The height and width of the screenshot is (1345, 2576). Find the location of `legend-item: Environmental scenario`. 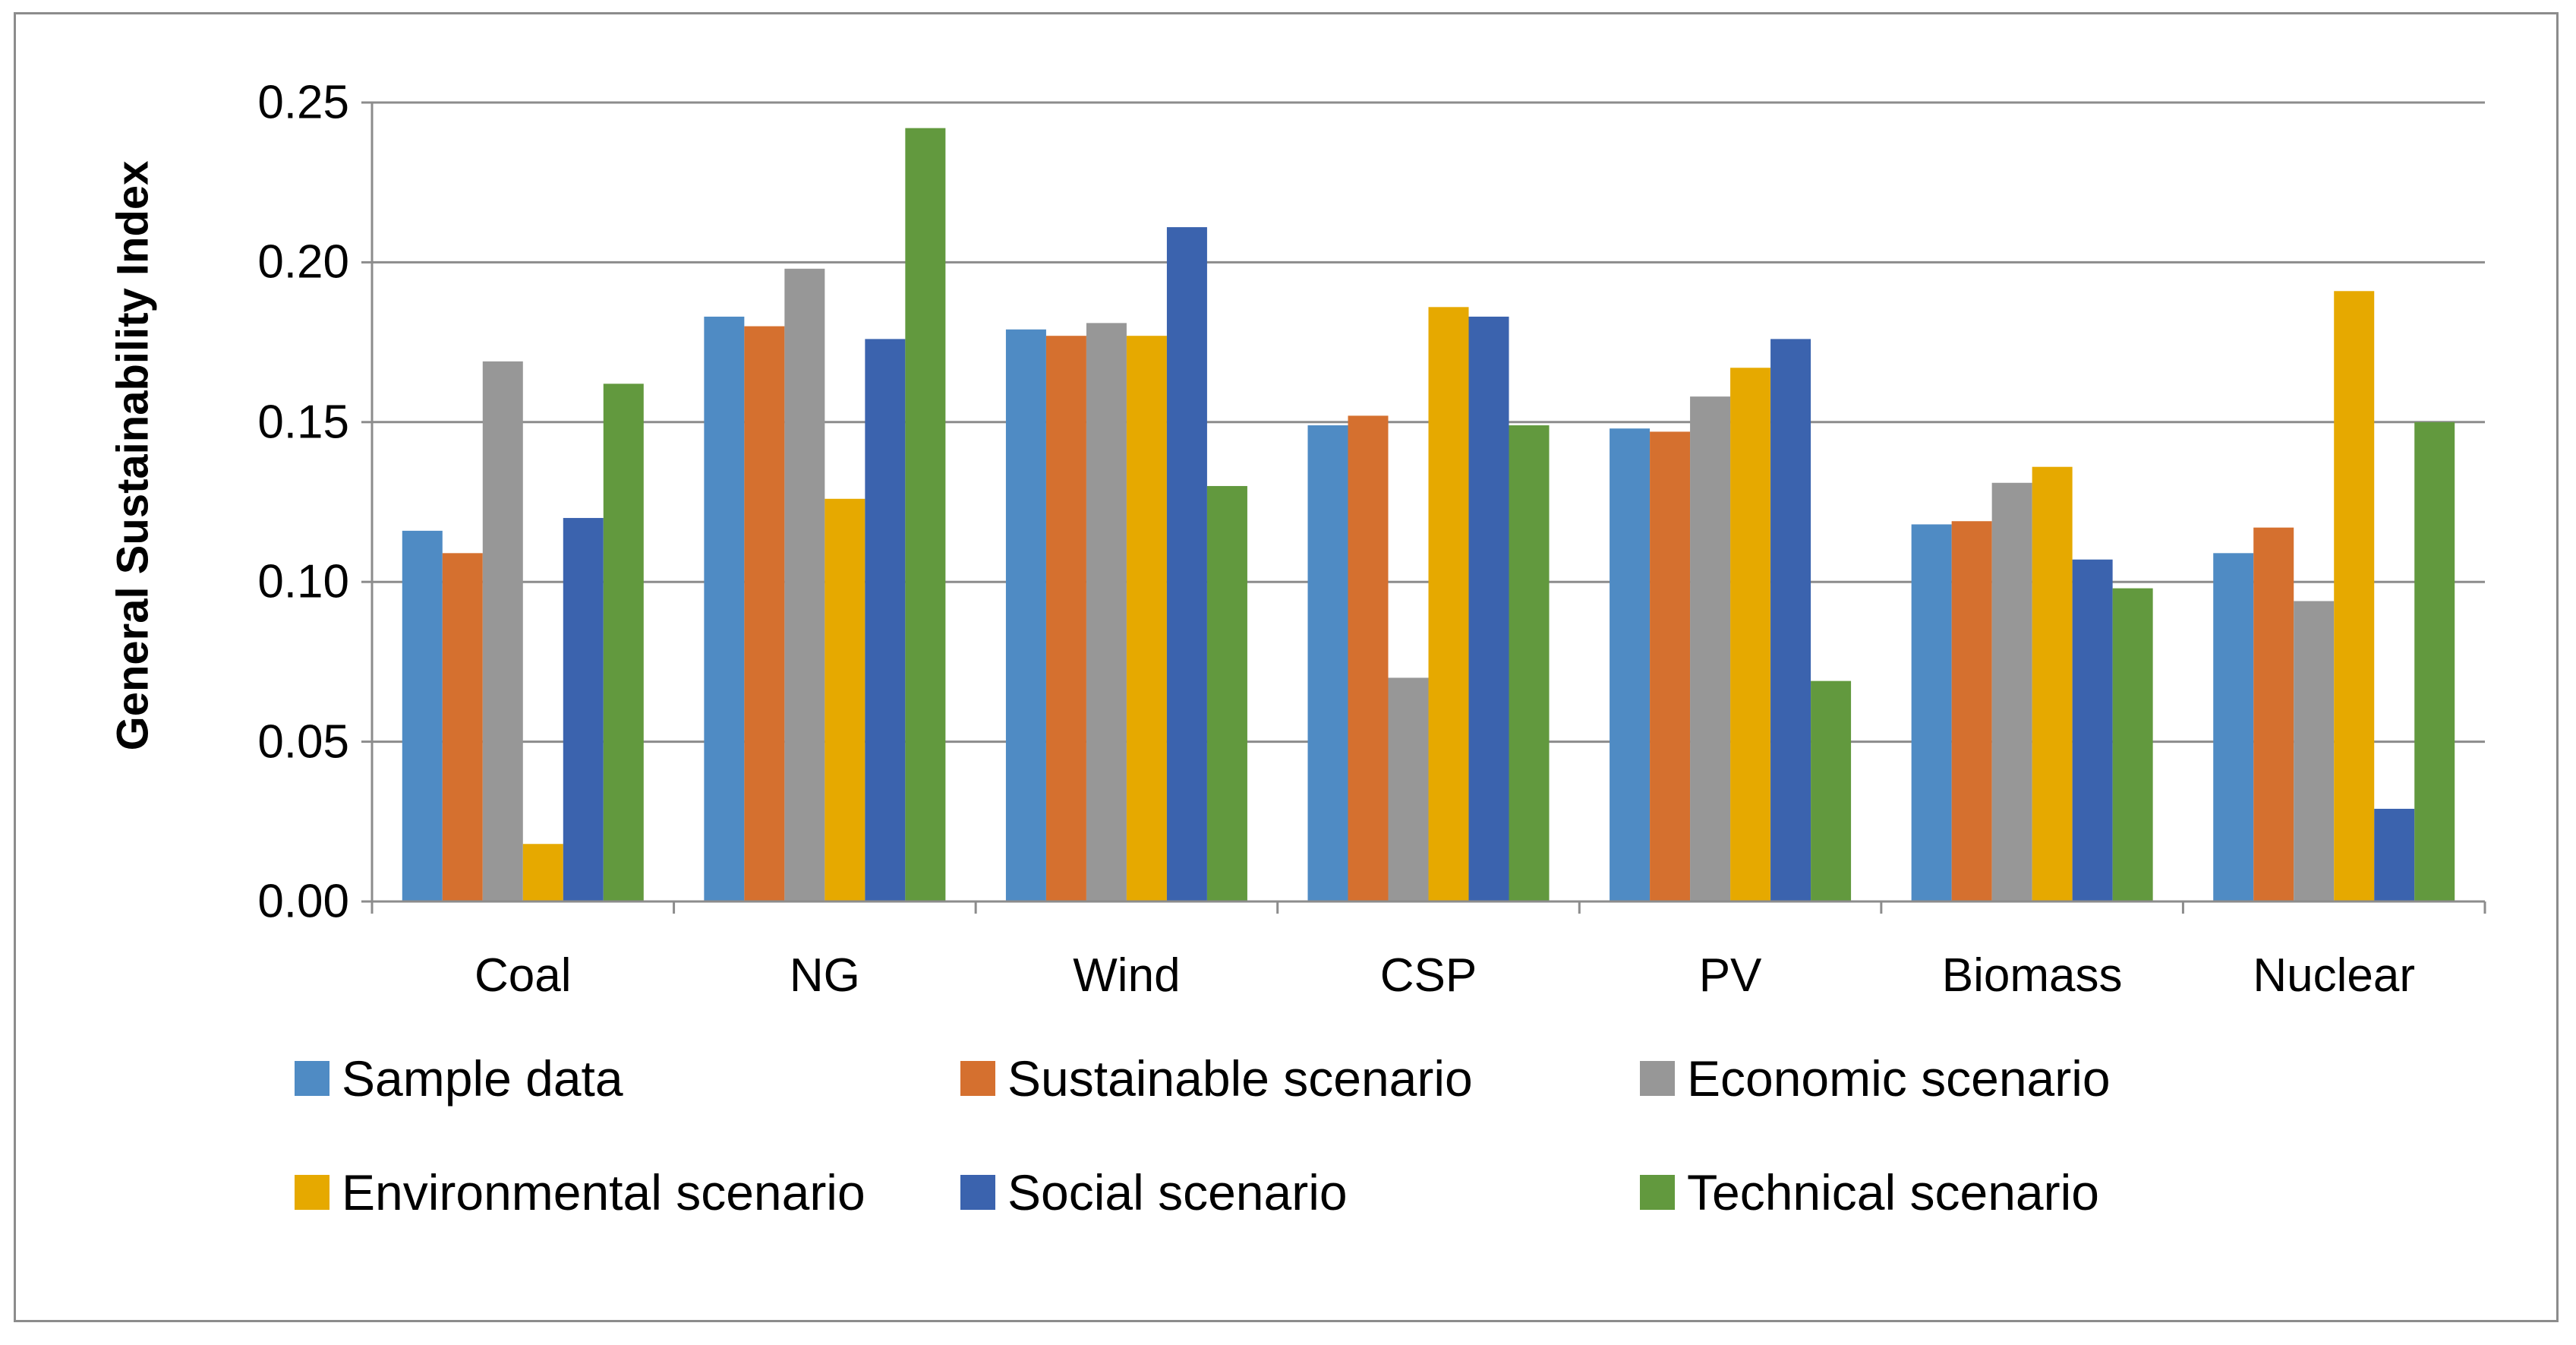

legend-item: Environmental scenario is located at coordinates (580, 1192).